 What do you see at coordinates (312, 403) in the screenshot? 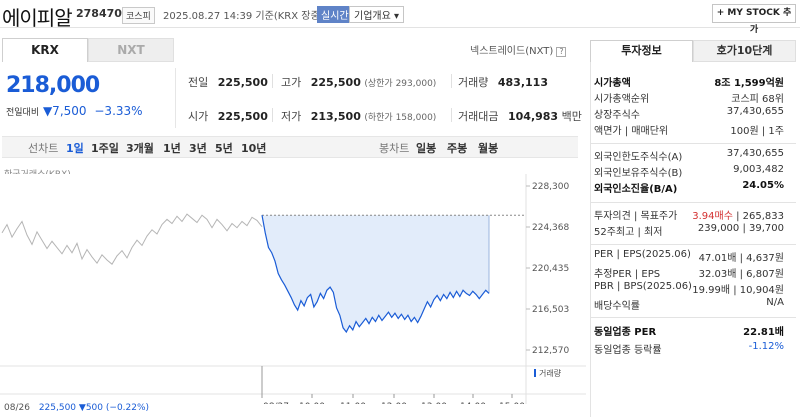
I see `x-tick-label: 10:00` at bounding box center [312, 403].